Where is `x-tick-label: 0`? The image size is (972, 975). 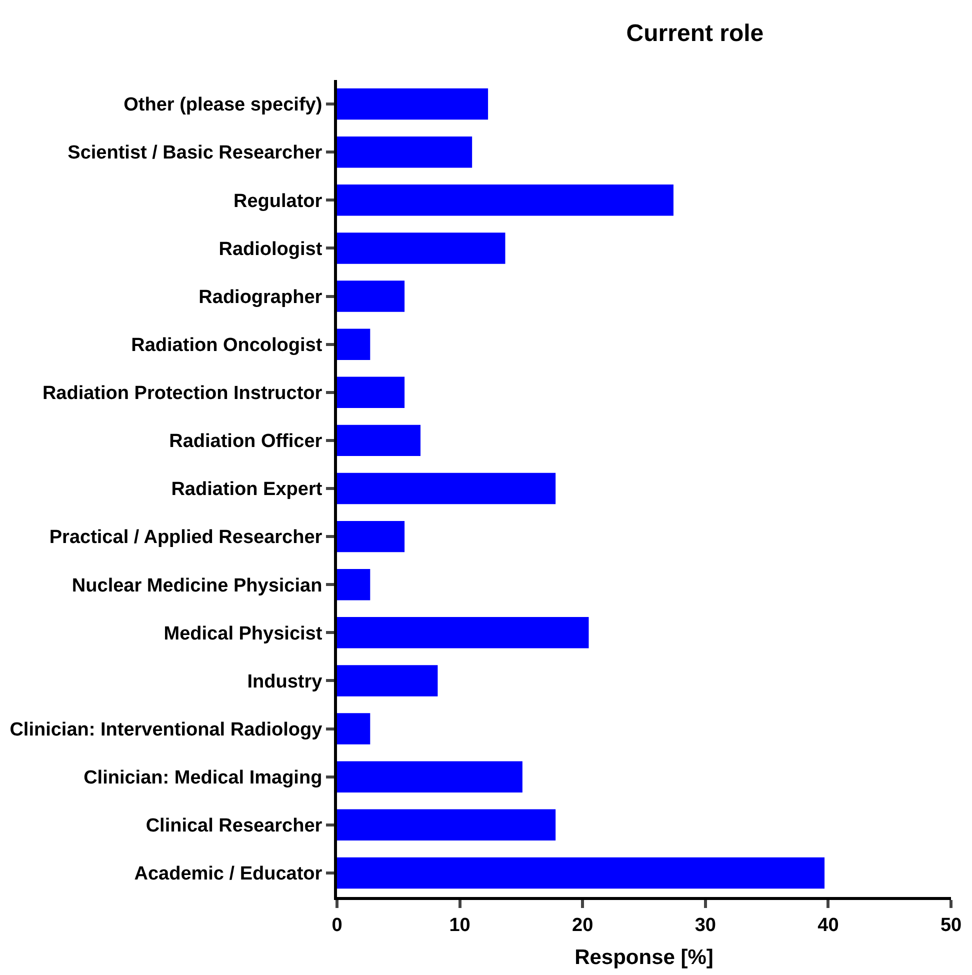
x-tick-label: 0 is located at coordinates (337, 925).